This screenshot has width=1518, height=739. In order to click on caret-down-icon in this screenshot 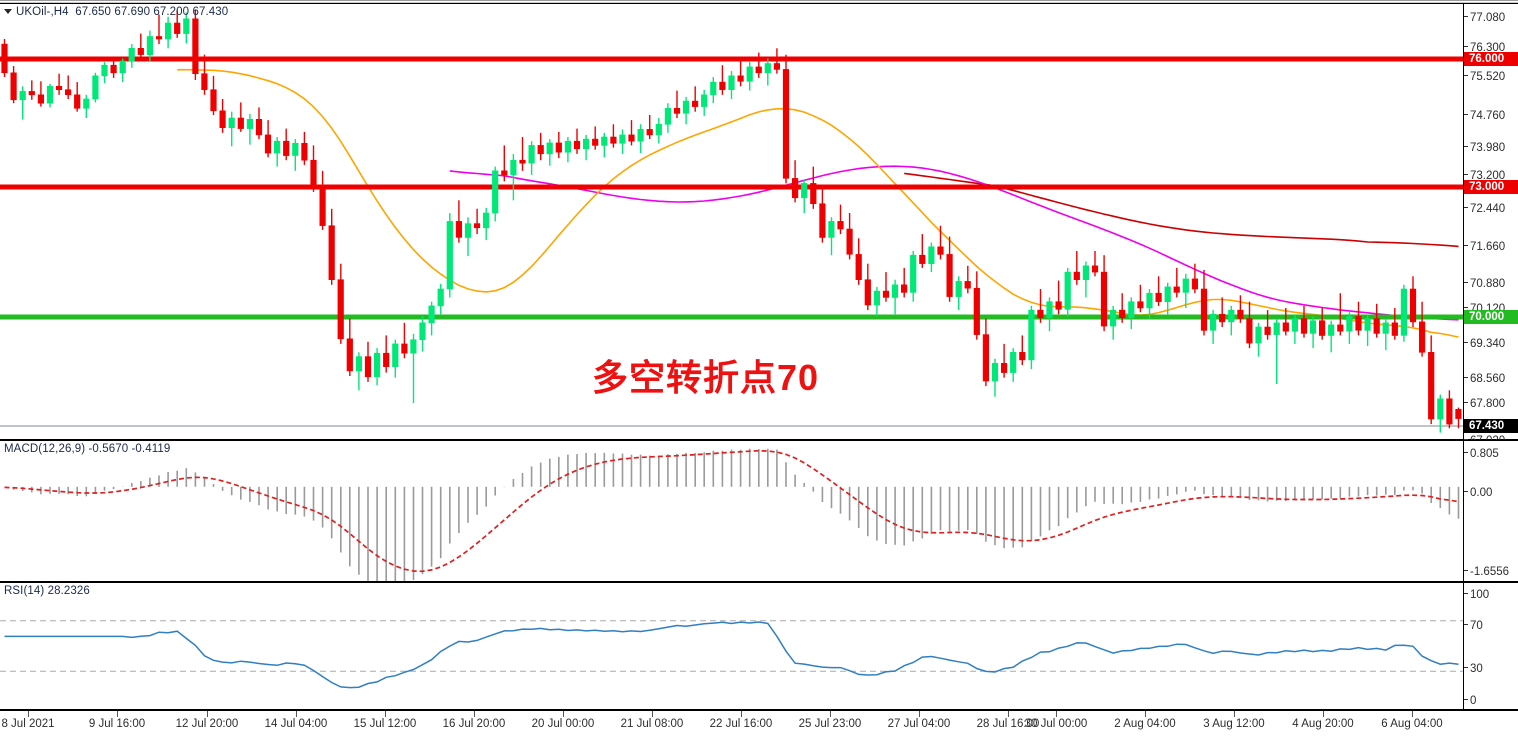, I will do `click(8, 12)`.